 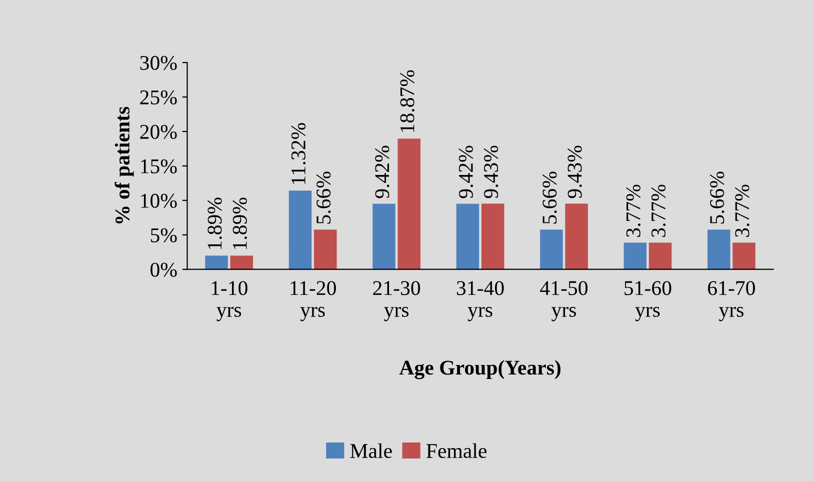 I want to click on y-tick-label: 30%, so click(x=158, y=63).